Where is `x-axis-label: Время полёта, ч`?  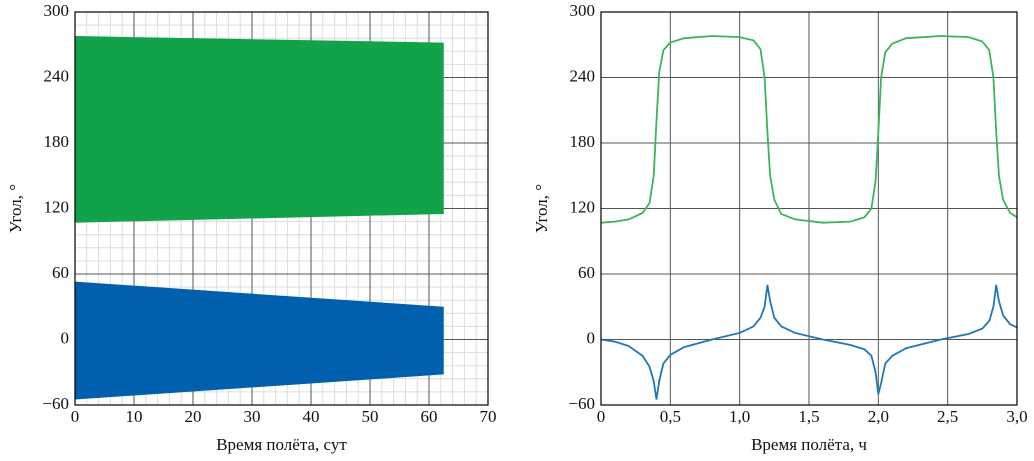
x-axis-label: Время полёта, ч is located at coordinates (809, 444).